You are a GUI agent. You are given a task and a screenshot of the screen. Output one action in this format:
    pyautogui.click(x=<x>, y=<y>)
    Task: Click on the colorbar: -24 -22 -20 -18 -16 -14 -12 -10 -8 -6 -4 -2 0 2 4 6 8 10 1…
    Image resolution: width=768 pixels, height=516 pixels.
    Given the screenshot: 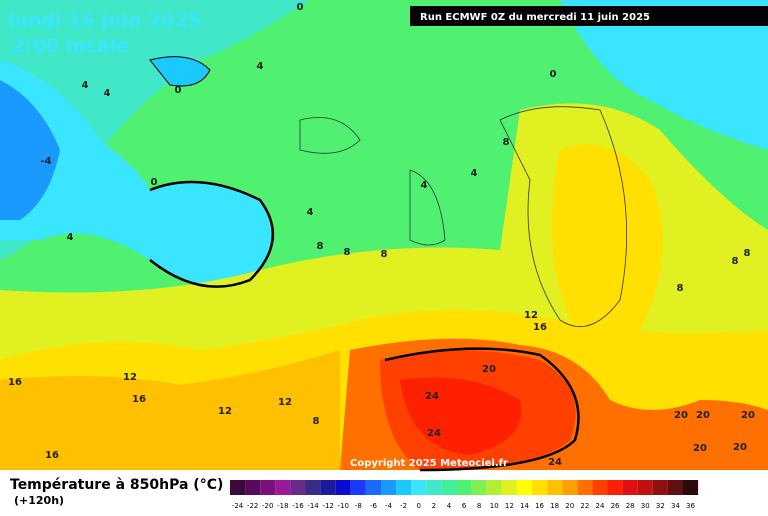 What is the action you would take?
    pyautogui.click(x=464, y=495)
    